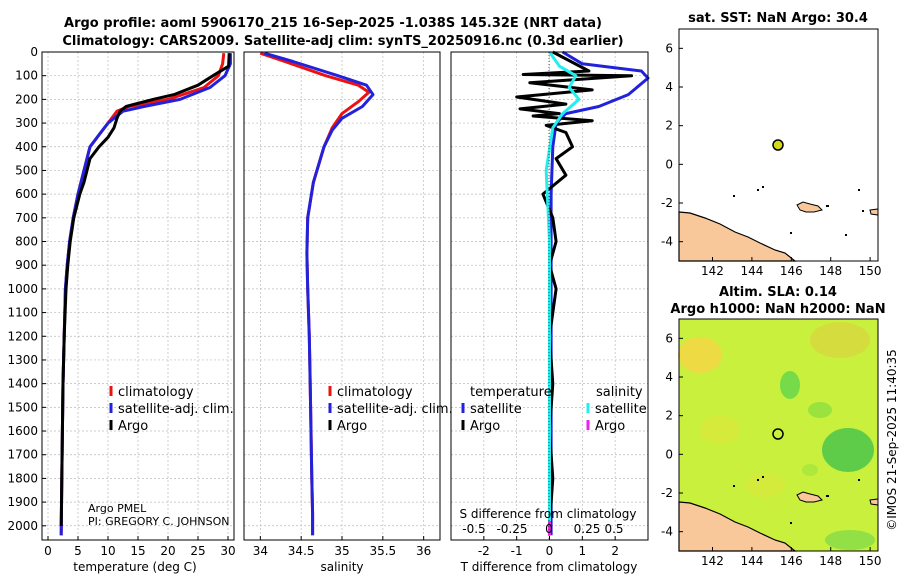 Image resolution: width=900 pixels, height=584 pixels. Describe the element at coordinates (22, 360) in the screenshot. I see `y-tick-label: 1300` at that location.